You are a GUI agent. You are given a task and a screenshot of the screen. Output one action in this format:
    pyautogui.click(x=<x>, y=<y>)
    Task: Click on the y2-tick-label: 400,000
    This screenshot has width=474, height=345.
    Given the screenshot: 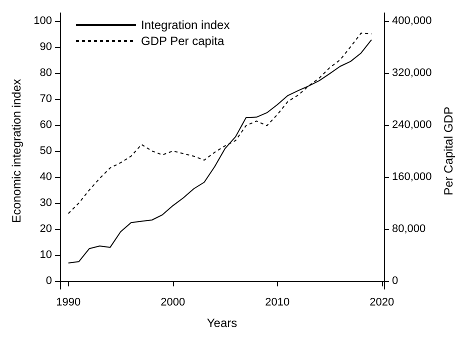 What is the action you would take?
    pyautogui.click(x=412, y=20)
    